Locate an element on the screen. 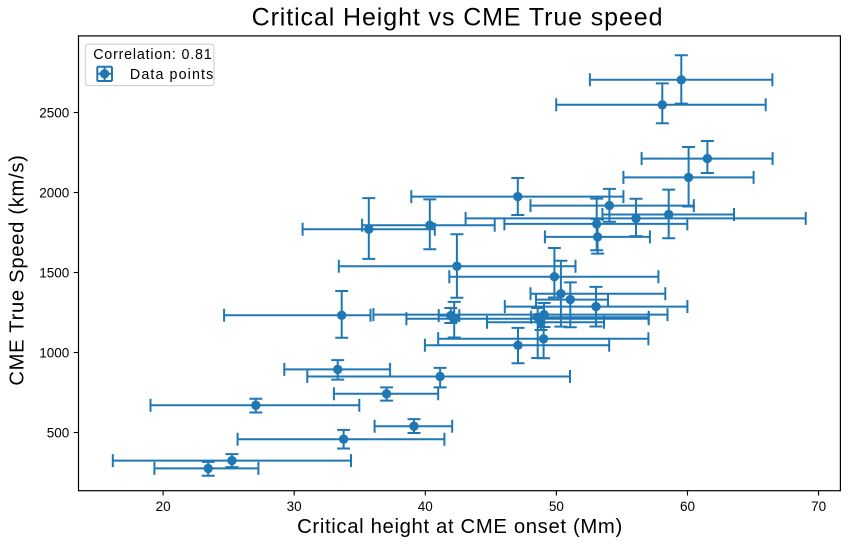 This screenshot has width=850, height=553. svg-text: CME True Speed (km/s) is located at coordinates (18, 269).